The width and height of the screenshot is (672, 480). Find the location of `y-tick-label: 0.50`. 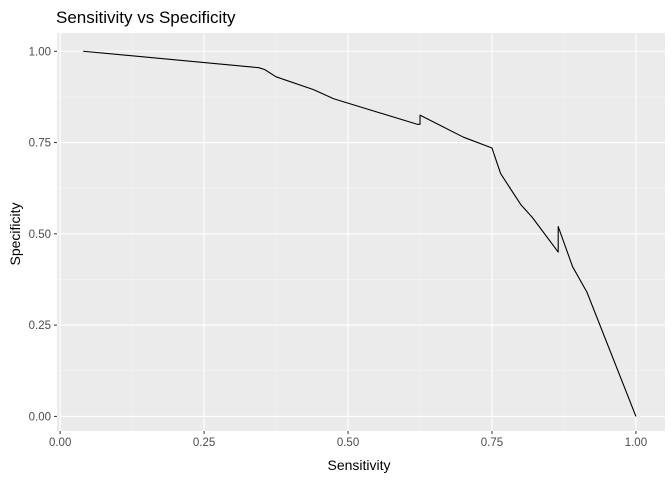

y-tick-label: 0.50 is located at coordinates (40, 235).